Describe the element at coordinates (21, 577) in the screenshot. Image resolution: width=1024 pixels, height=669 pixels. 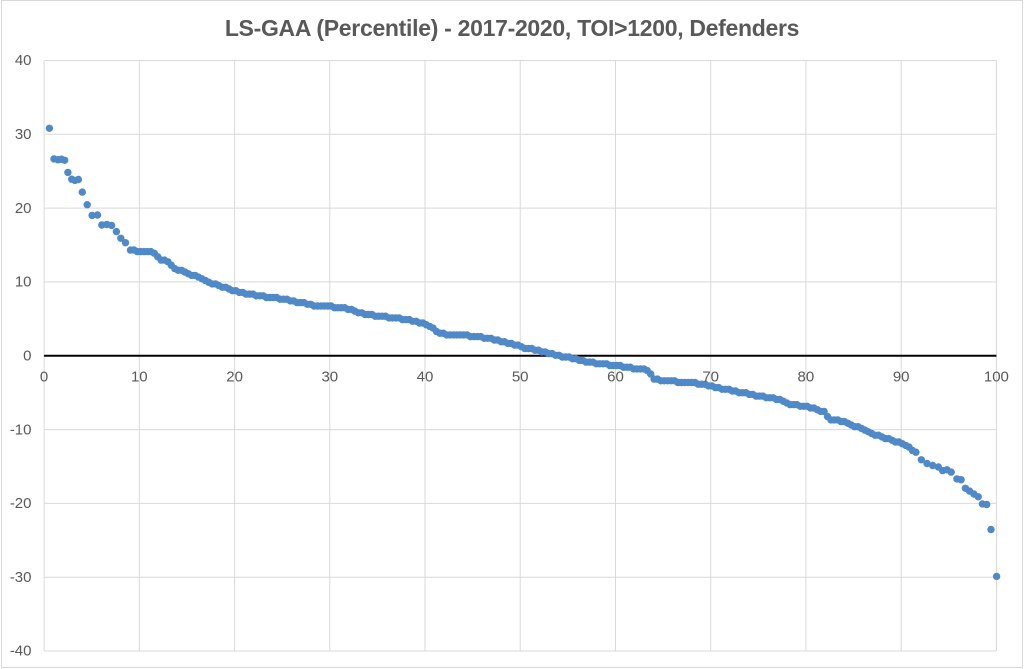
I see `svg-text: -30` at that location.